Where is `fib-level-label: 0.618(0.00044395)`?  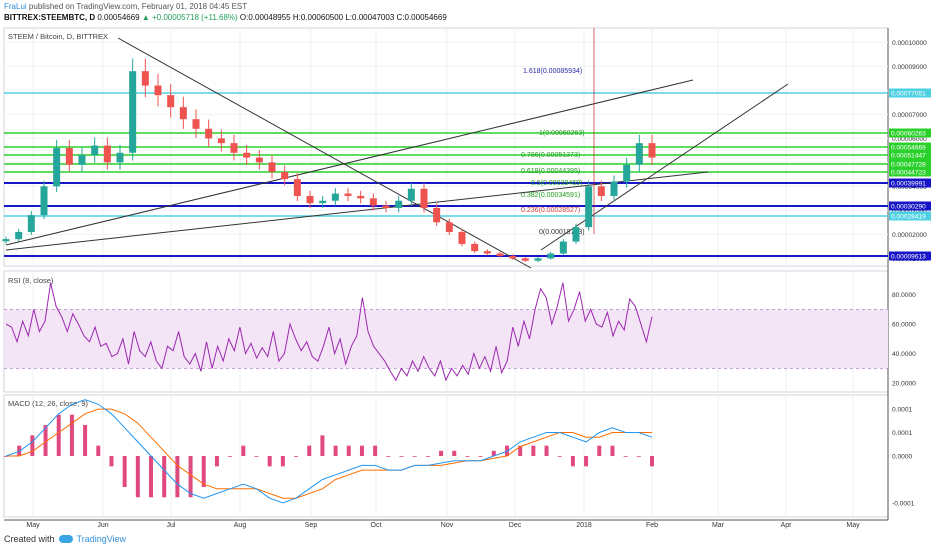 fib-level-label: 0.618(0.00044395) is located at coordinates (550, 171).